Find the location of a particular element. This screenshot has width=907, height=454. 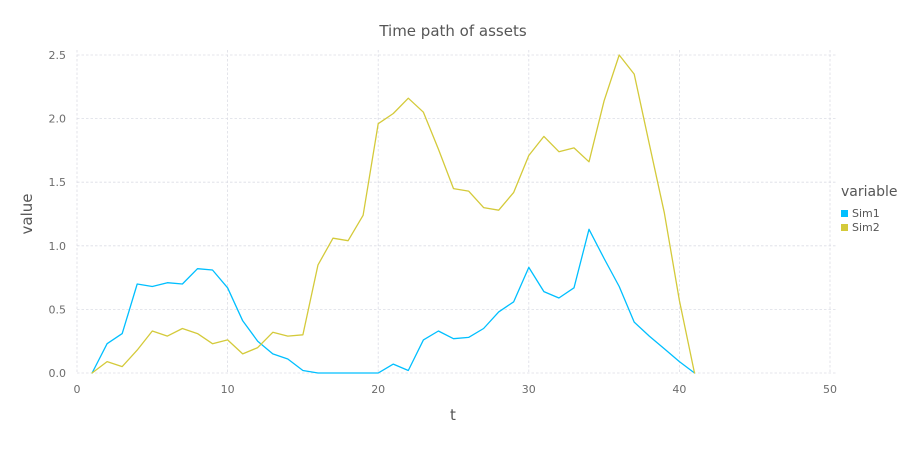

legend-label-sim2: Sim2 is located at coordinates (866, 227).